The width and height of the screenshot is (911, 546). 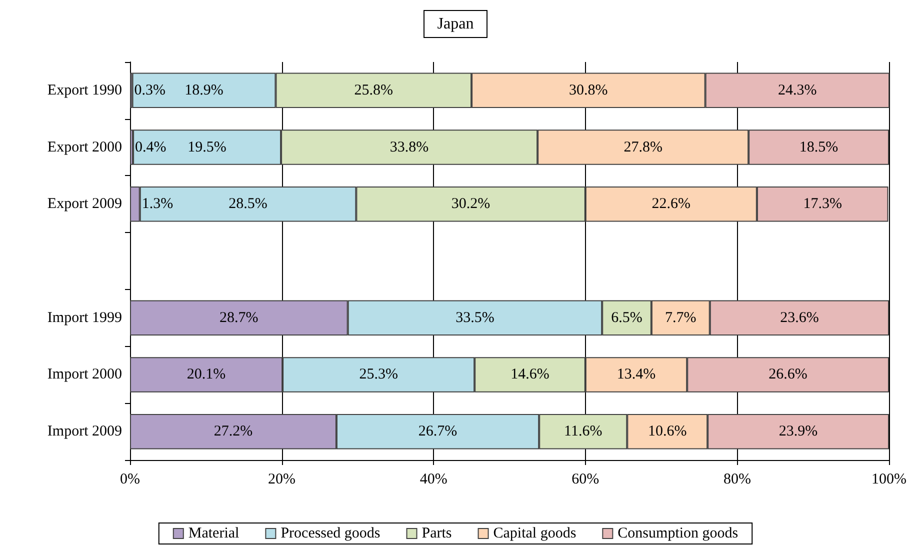 I want to click on chart-title: Japan, so click(x=455, y=24).